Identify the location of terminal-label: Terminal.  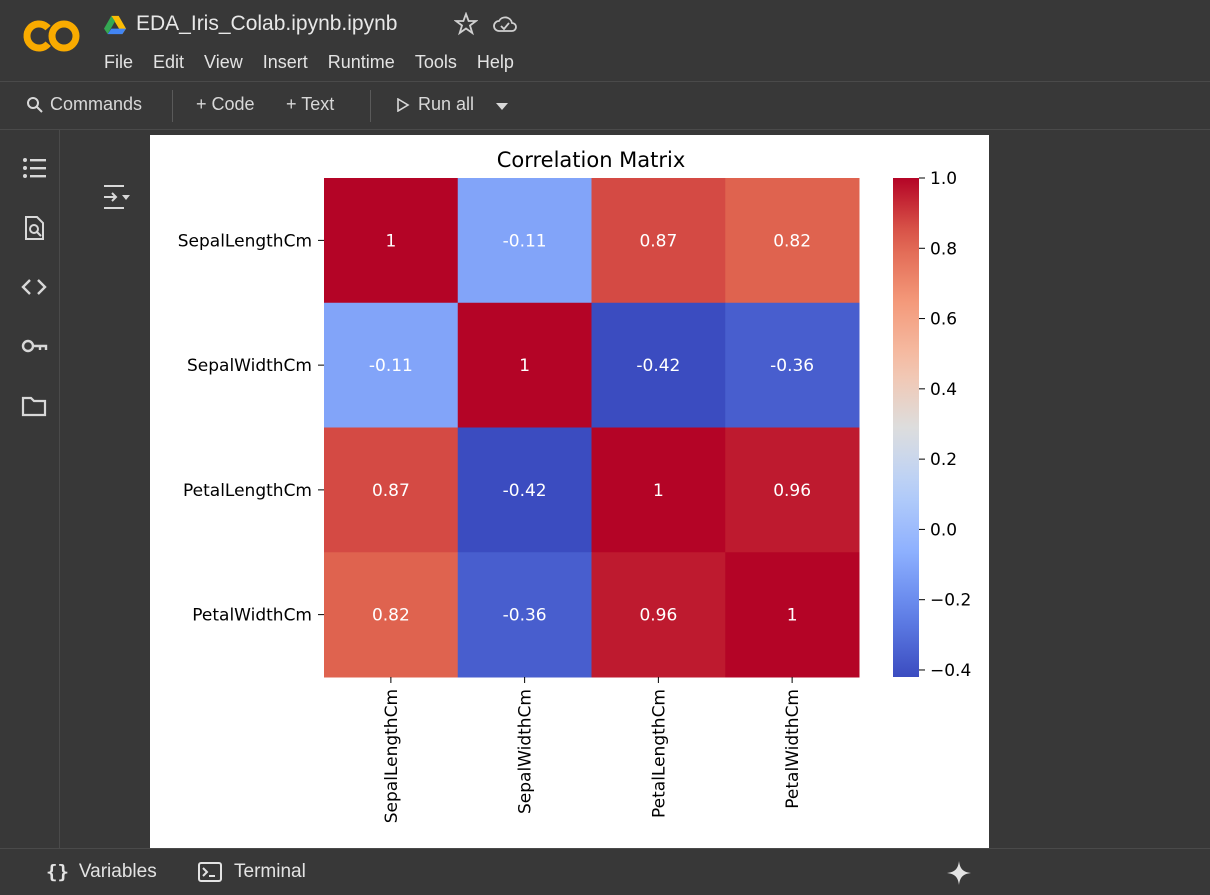
(270, 871).